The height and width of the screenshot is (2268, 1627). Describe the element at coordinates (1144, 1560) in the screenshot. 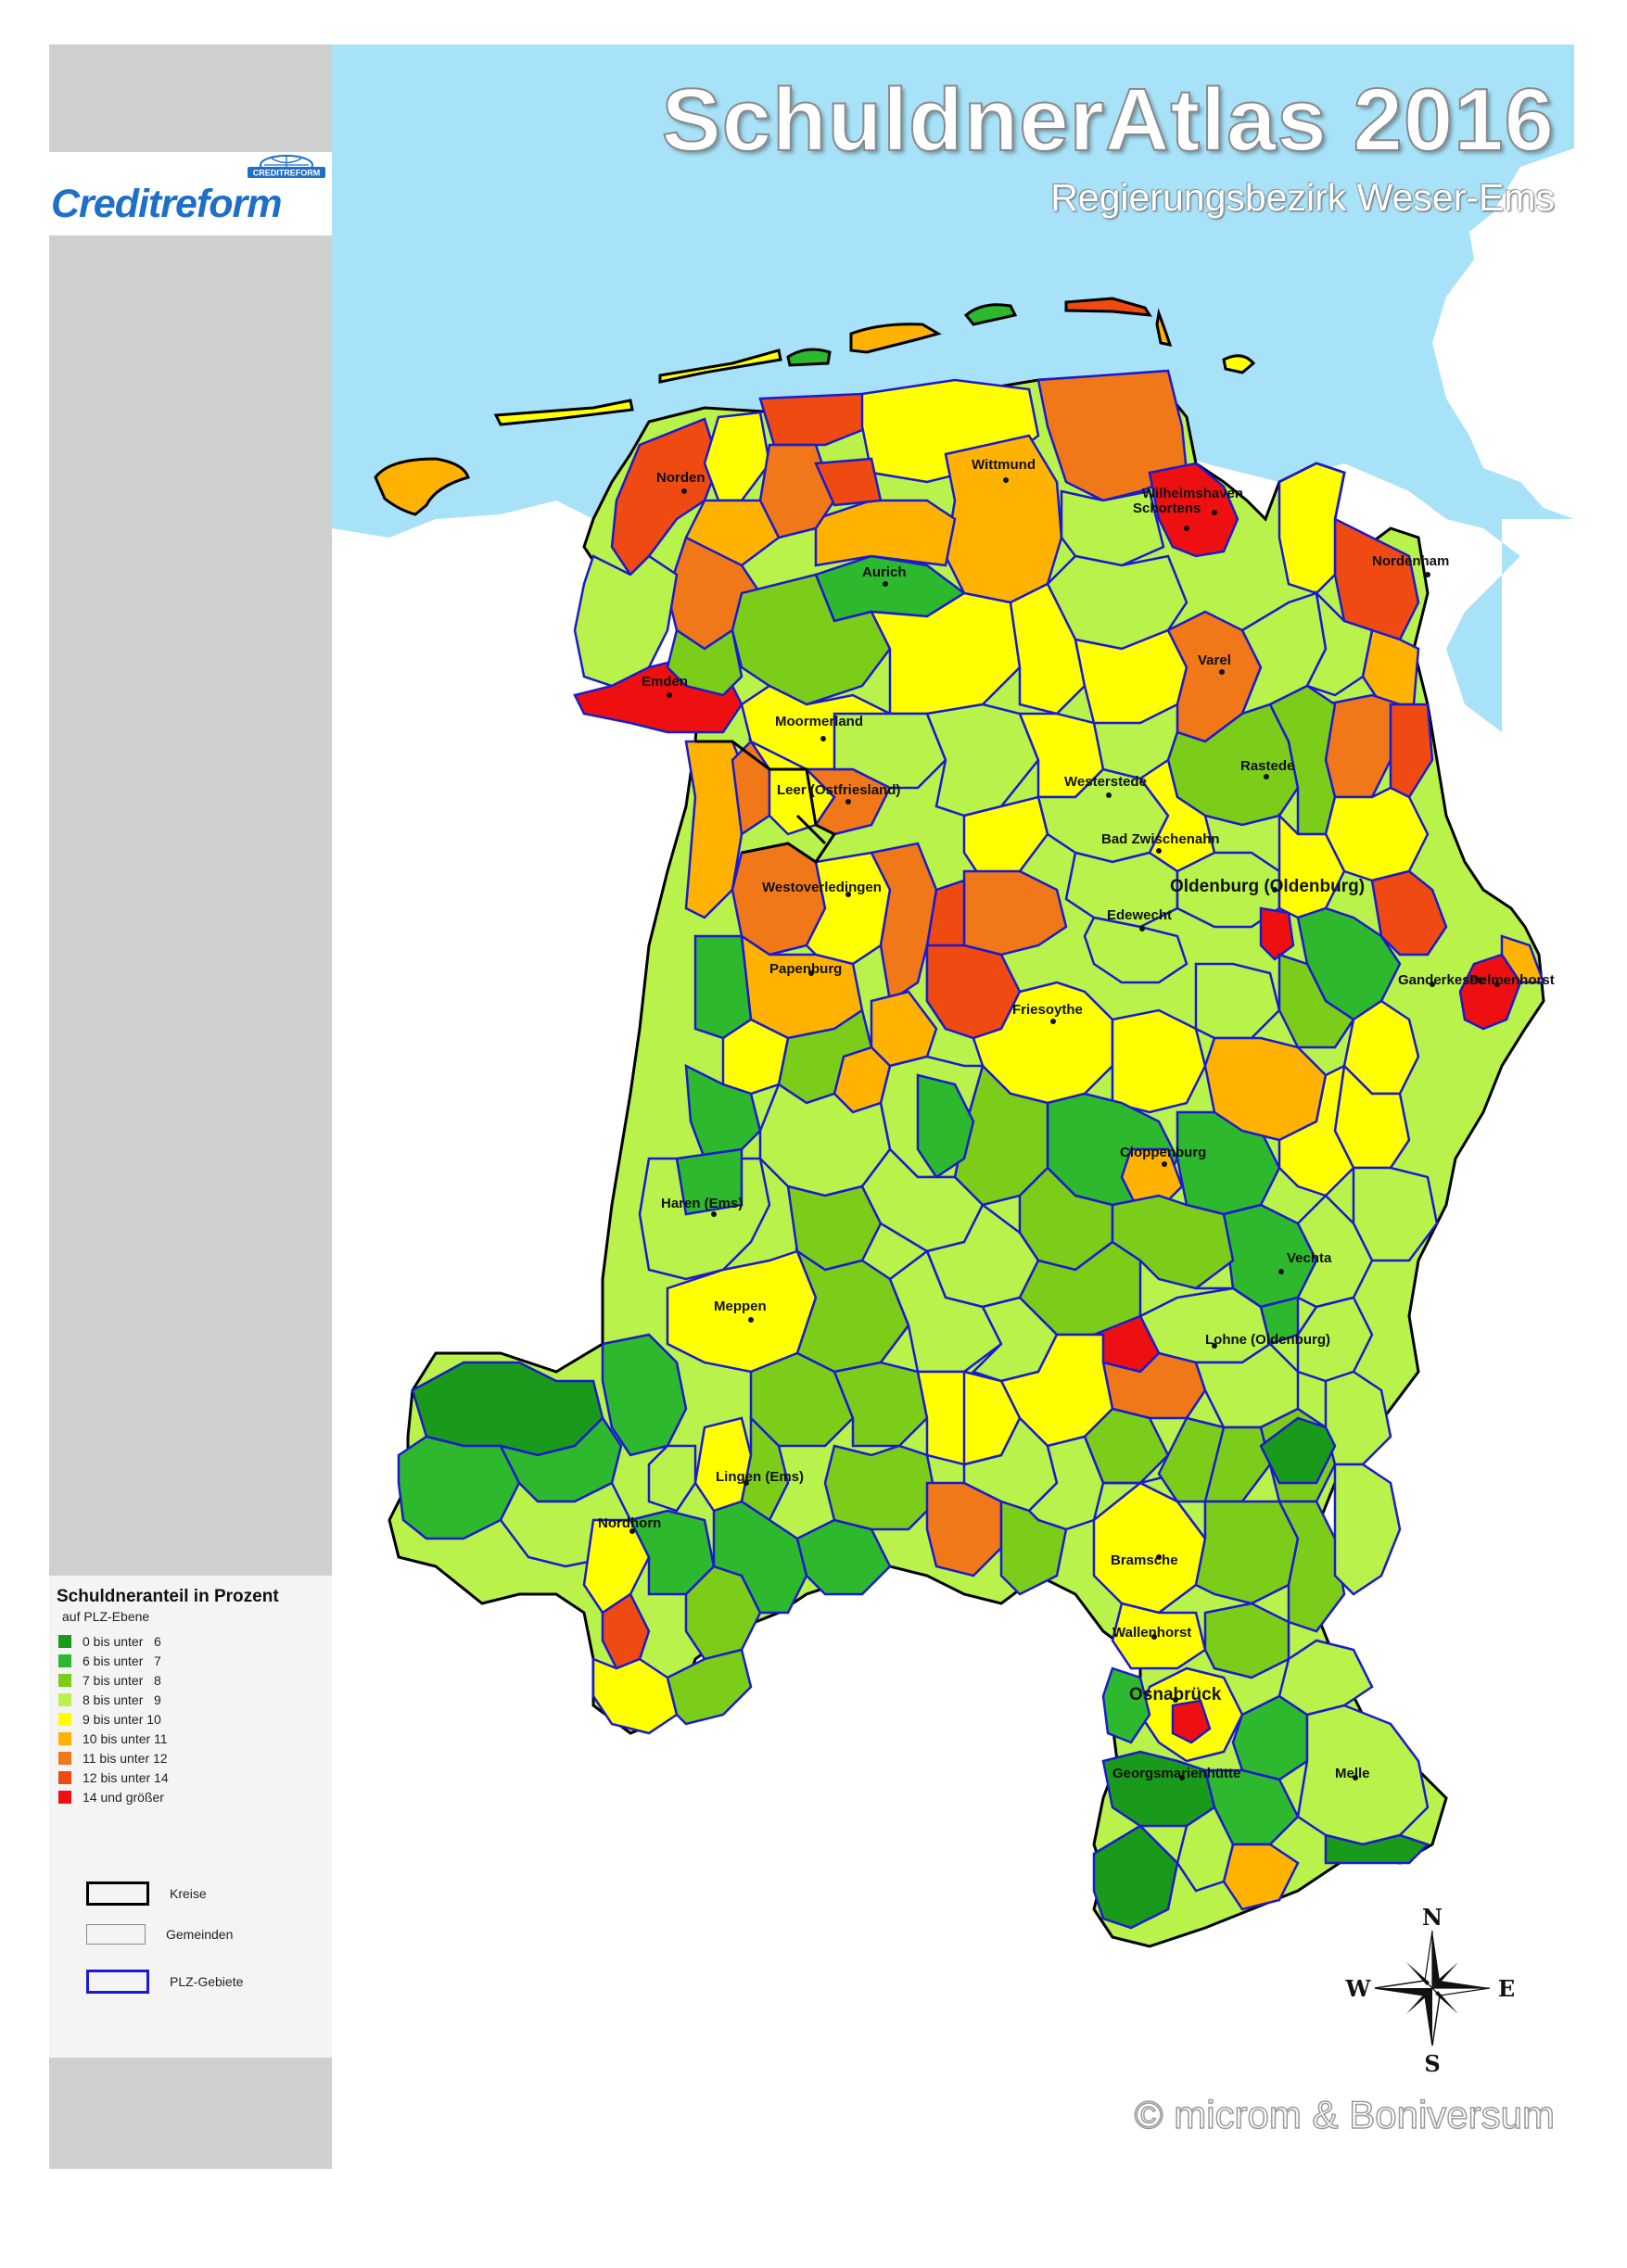

I see `city-label: Bramsche` at that location.